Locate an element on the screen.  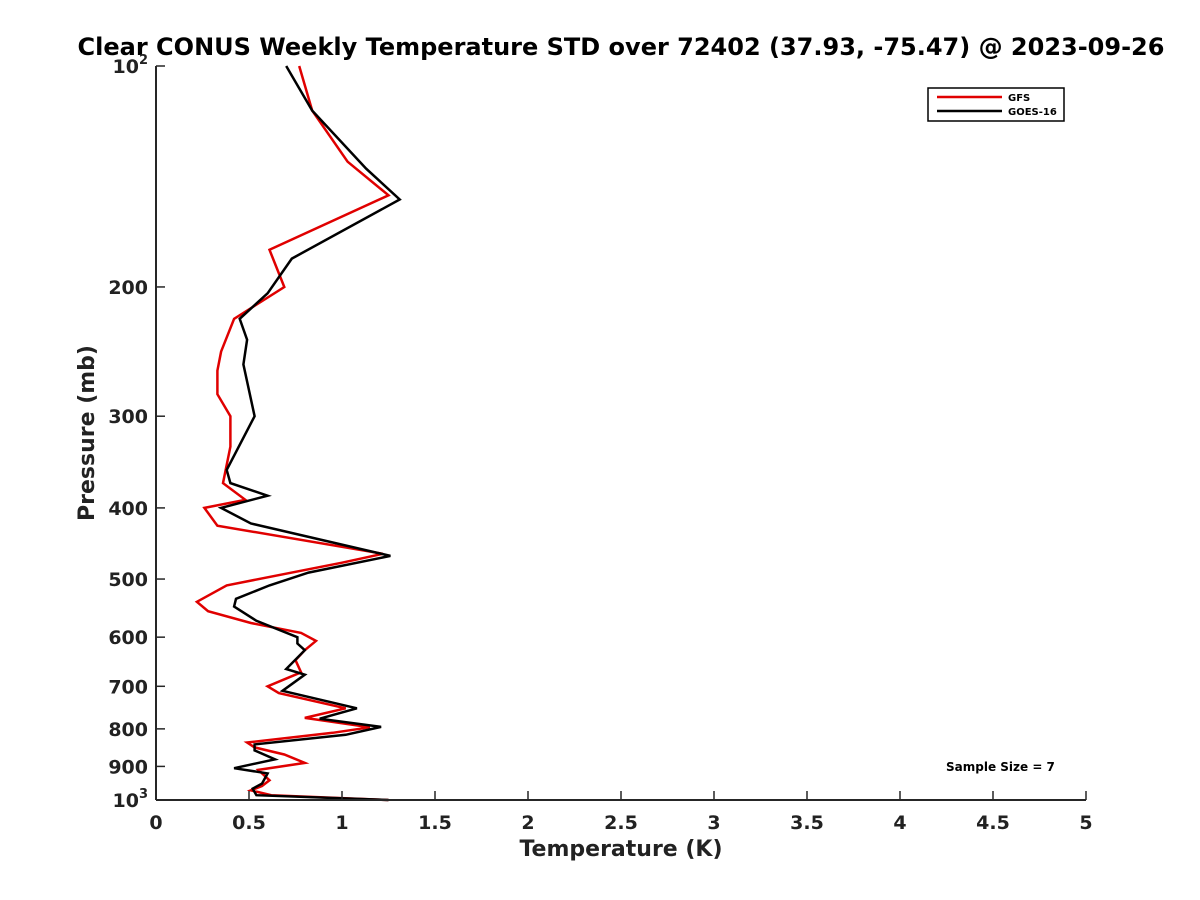
x-tick-label: 2 is located at coordinates (527, 823).